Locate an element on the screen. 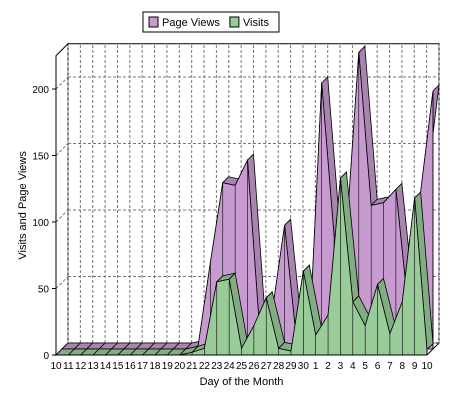 This screenshot has height=400, width=450. x-tick-label: 25 is located at coordinates (242, 366).